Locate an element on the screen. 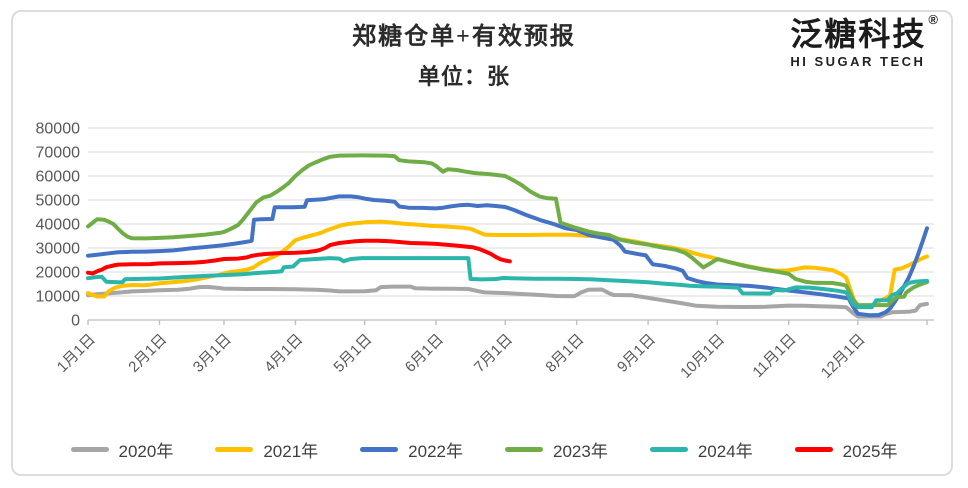  y-tick-label: 50000 is located at coordinates (58, 201).